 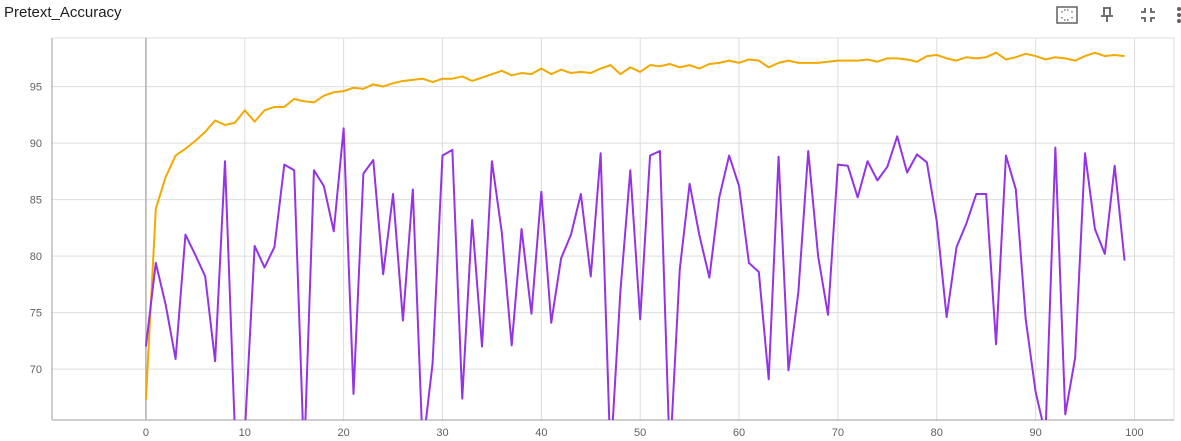 What do you see at coordinates (63, 12) in the screenshot?
I see `chart-title: Pretext_Accuracy` at bounding box center [63, 12].